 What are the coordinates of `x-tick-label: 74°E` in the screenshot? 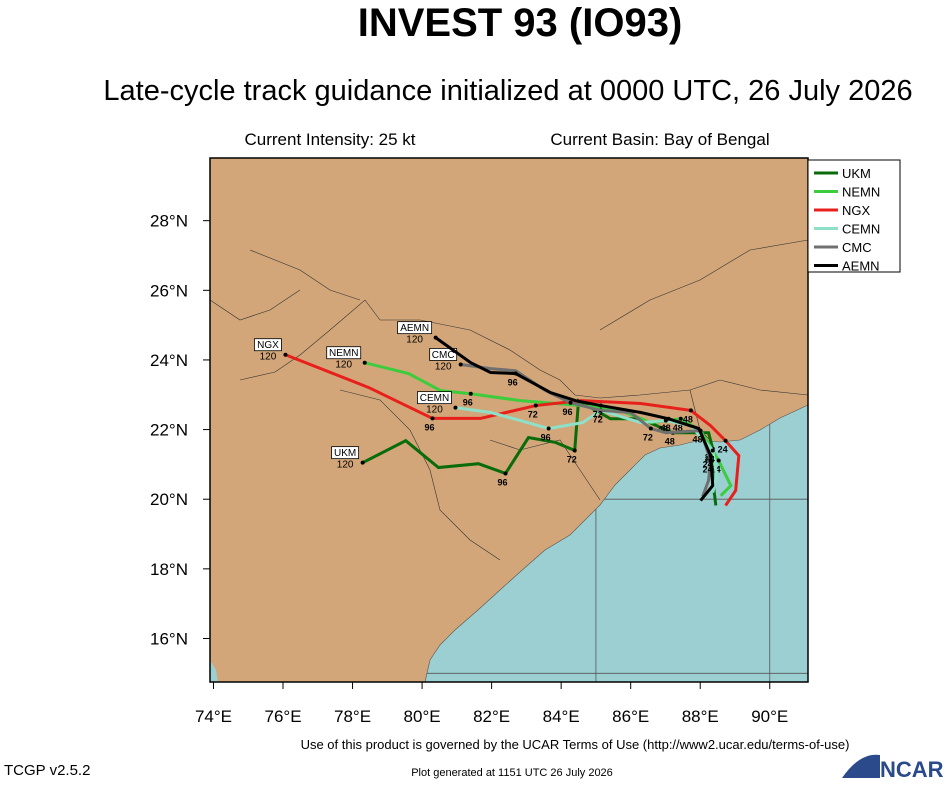 It's located at (213, 716).